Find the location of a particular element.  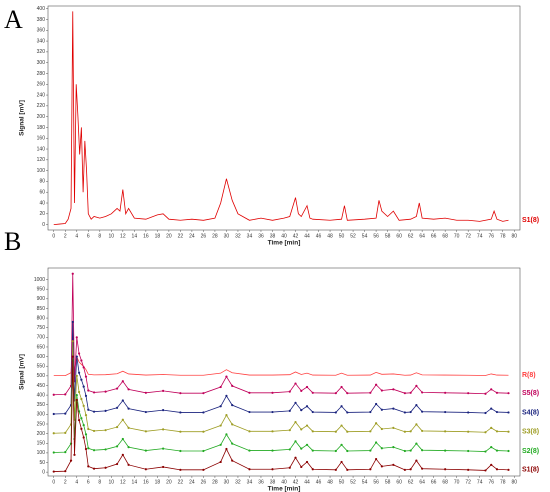

y-tick-label: 850 is located at coordinates (41, 309).